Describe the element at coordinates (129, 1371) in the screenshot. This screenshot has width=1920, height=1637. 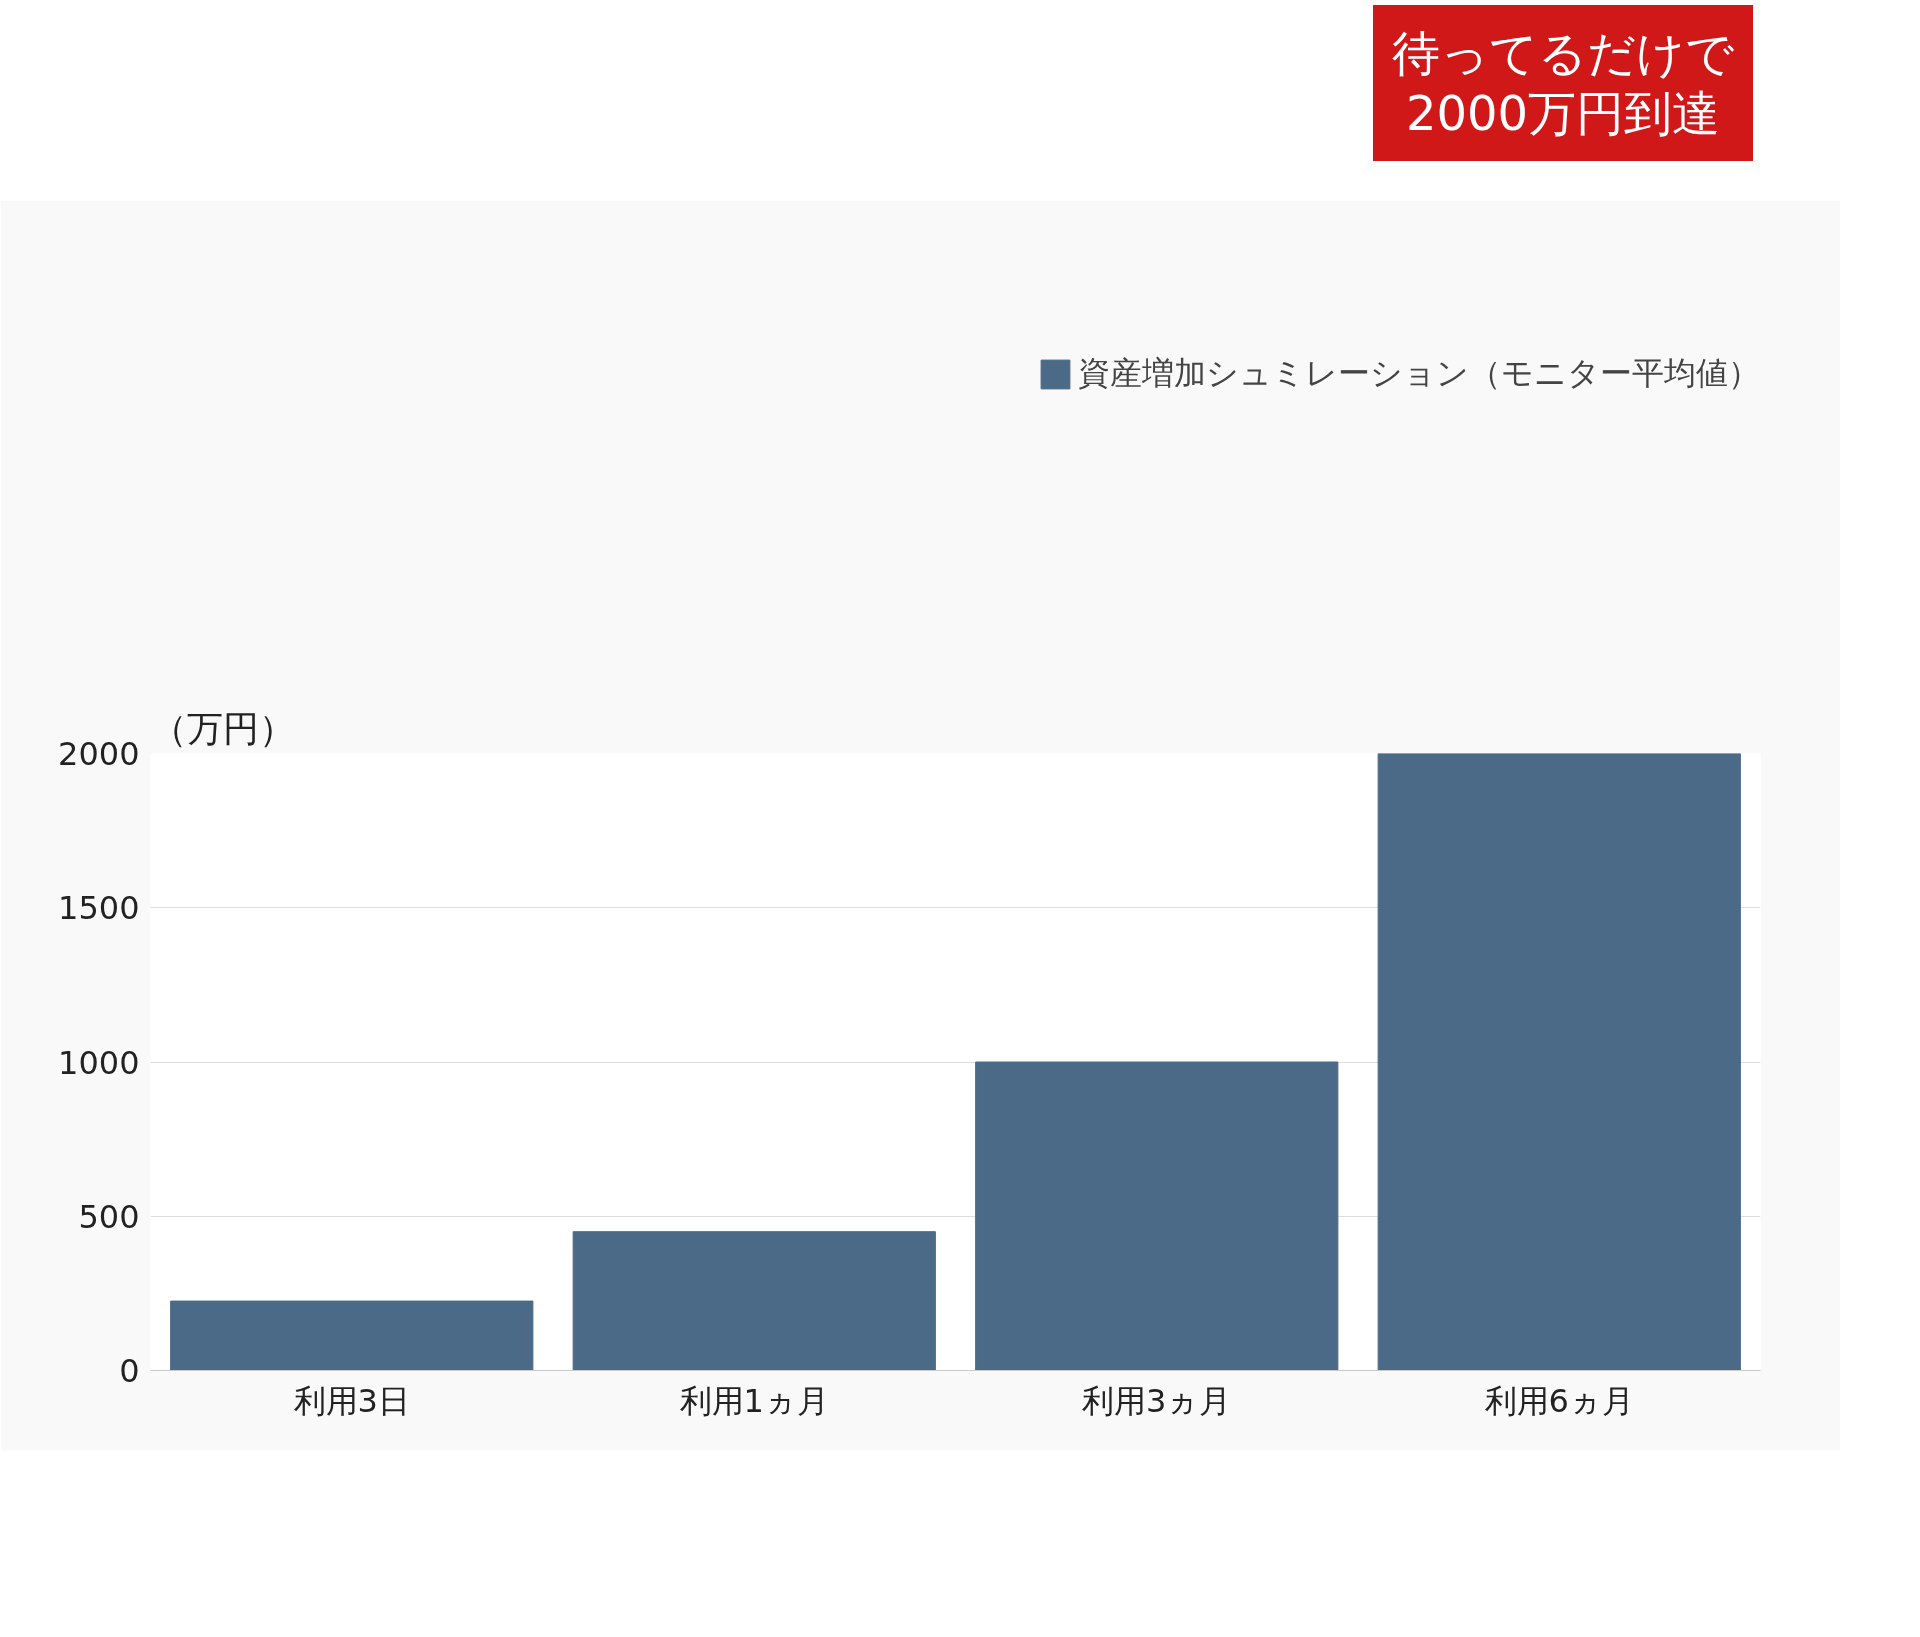
I see `y-tick-label: 0` at that location.